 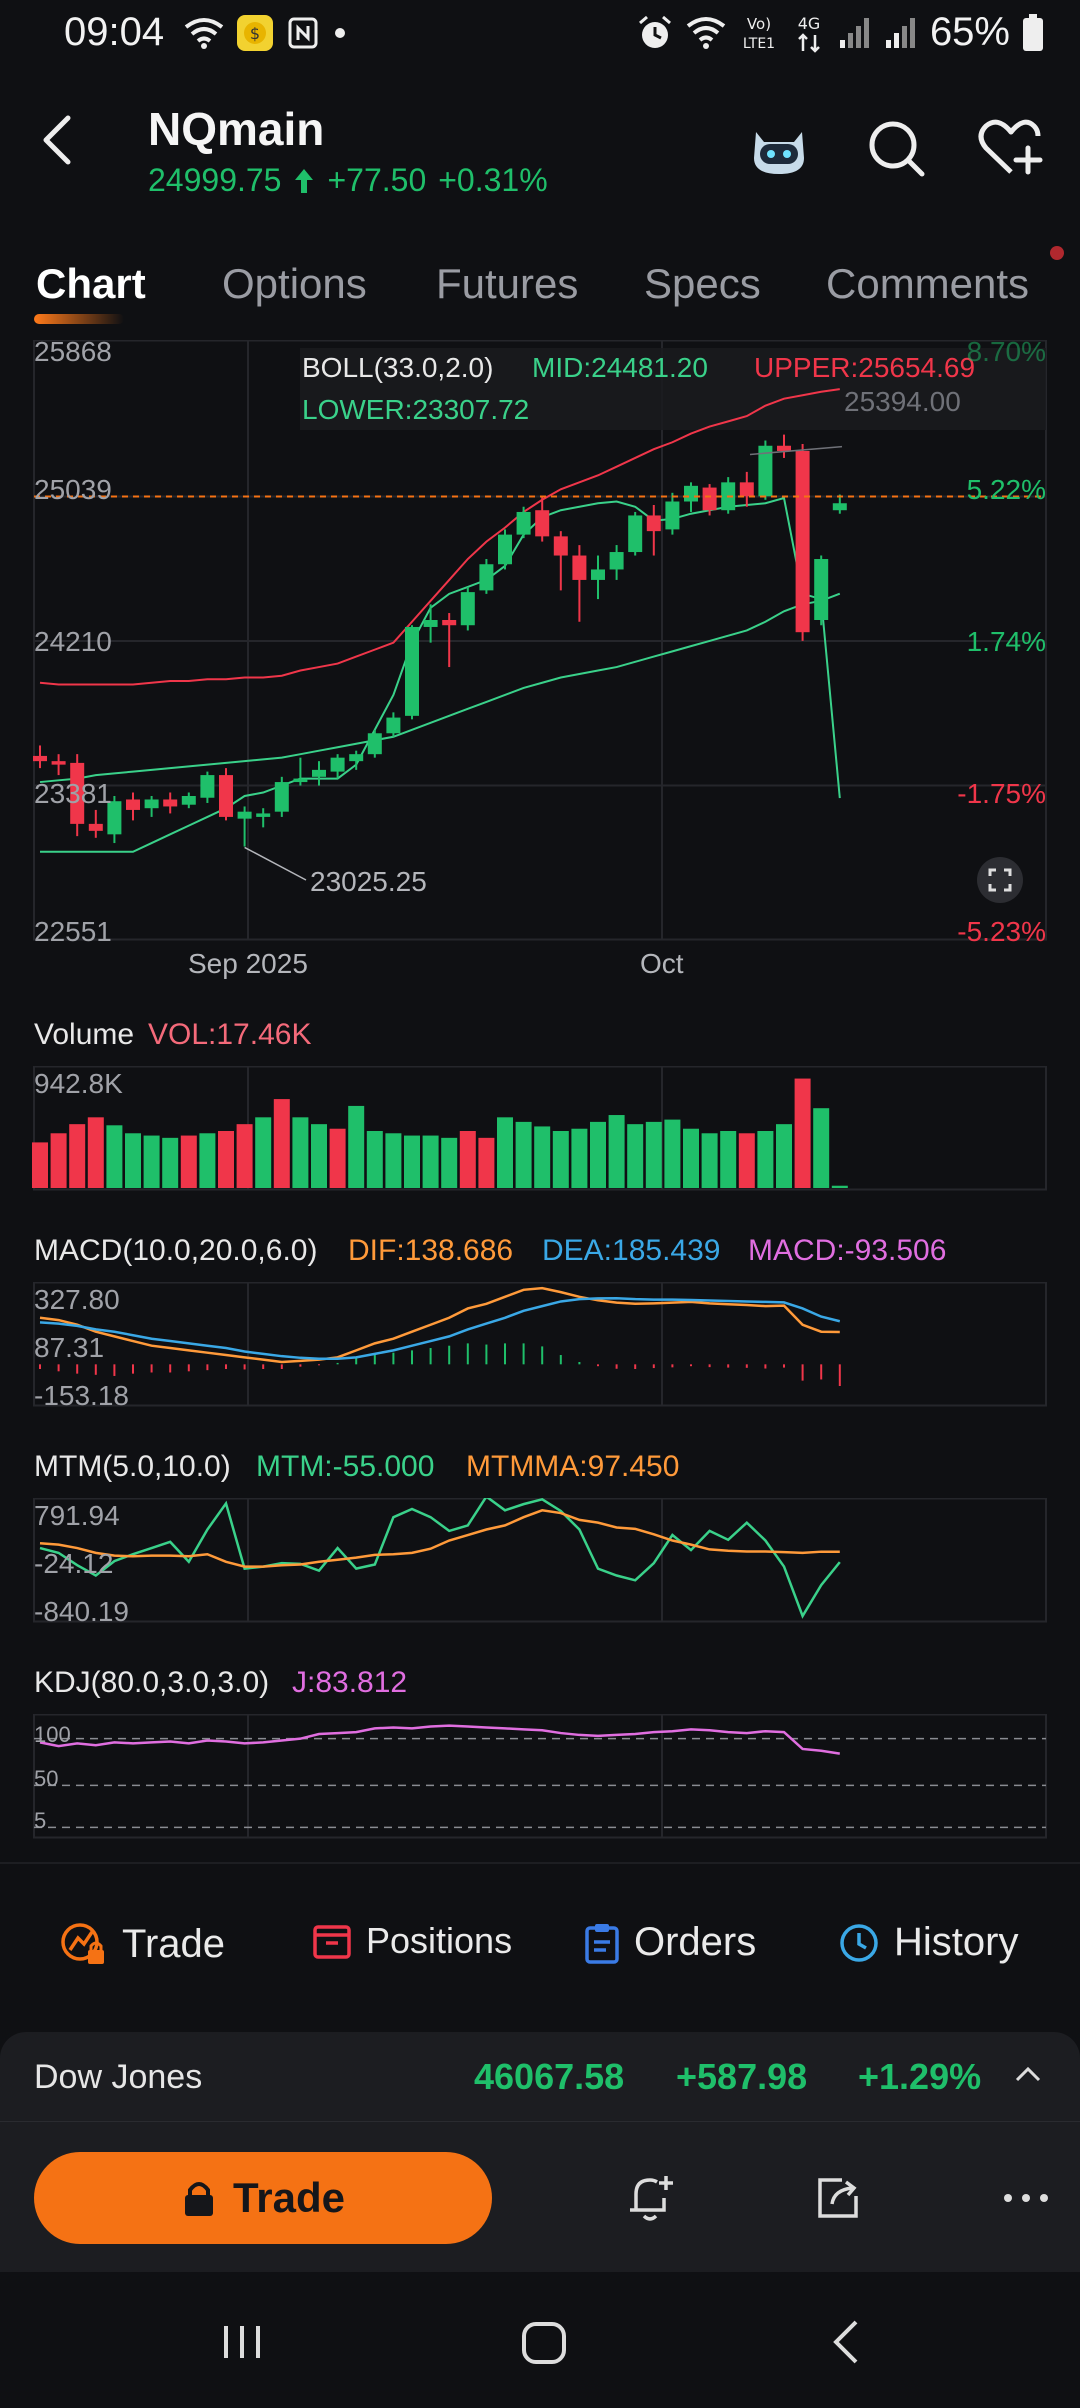 I want to click on pct-tick-label: -1.75%, so click(x=1001, y=793).